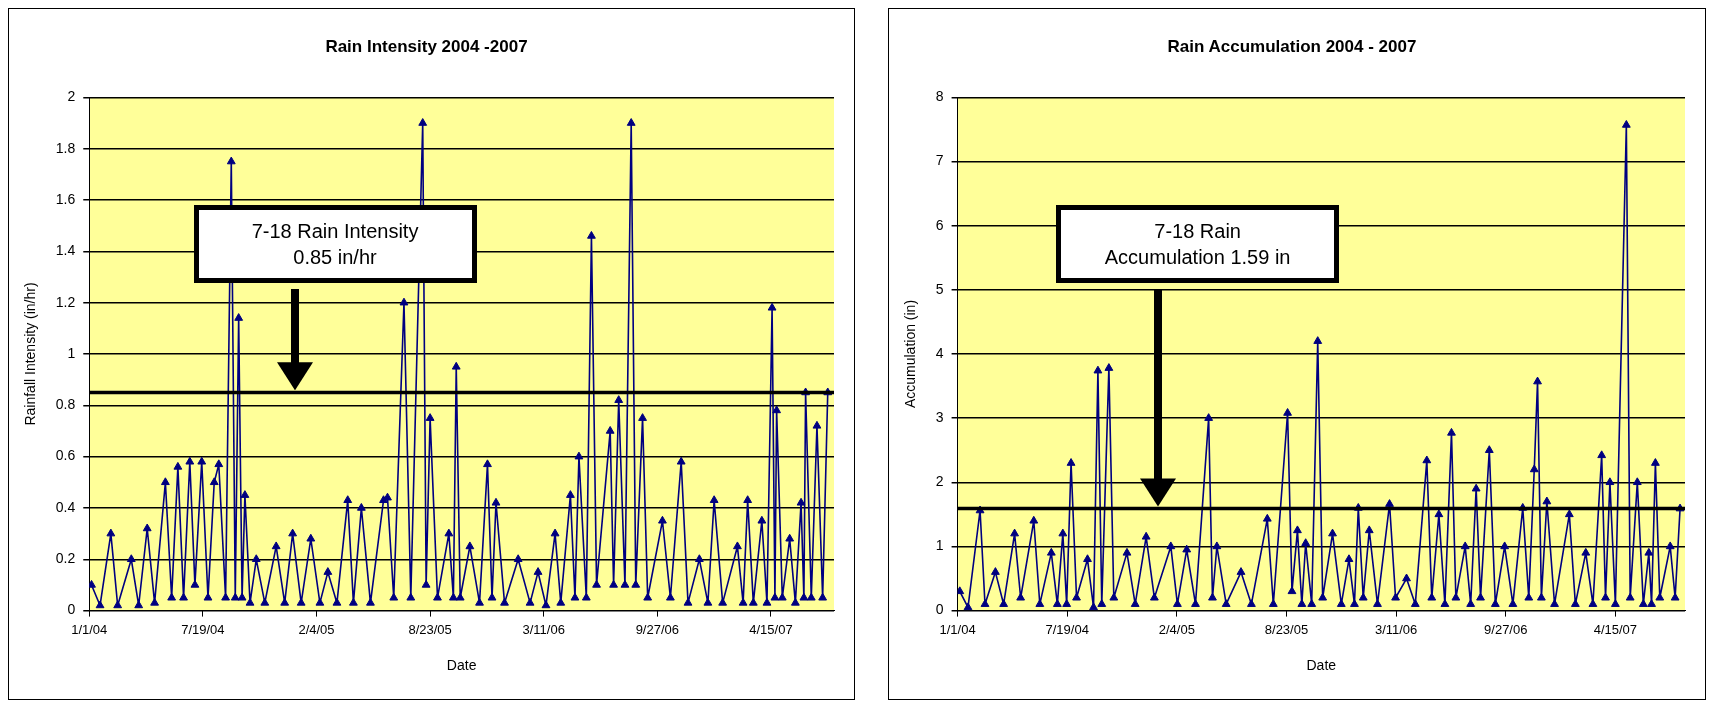 The image size is (1713, 708). I want to click on chart-title: Rain Intensity 2004 -2007, so click(426, 46).